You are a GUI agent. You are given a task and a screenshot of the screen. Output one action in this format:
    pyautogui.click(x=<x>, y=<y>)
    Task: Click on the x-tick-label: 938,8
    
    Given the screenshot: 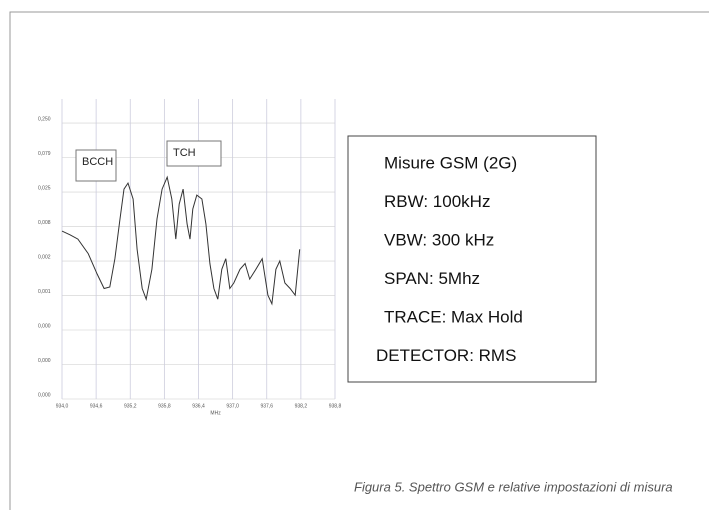 What is the action you would take?
    pyautogui.click(x=335, y=406)
    